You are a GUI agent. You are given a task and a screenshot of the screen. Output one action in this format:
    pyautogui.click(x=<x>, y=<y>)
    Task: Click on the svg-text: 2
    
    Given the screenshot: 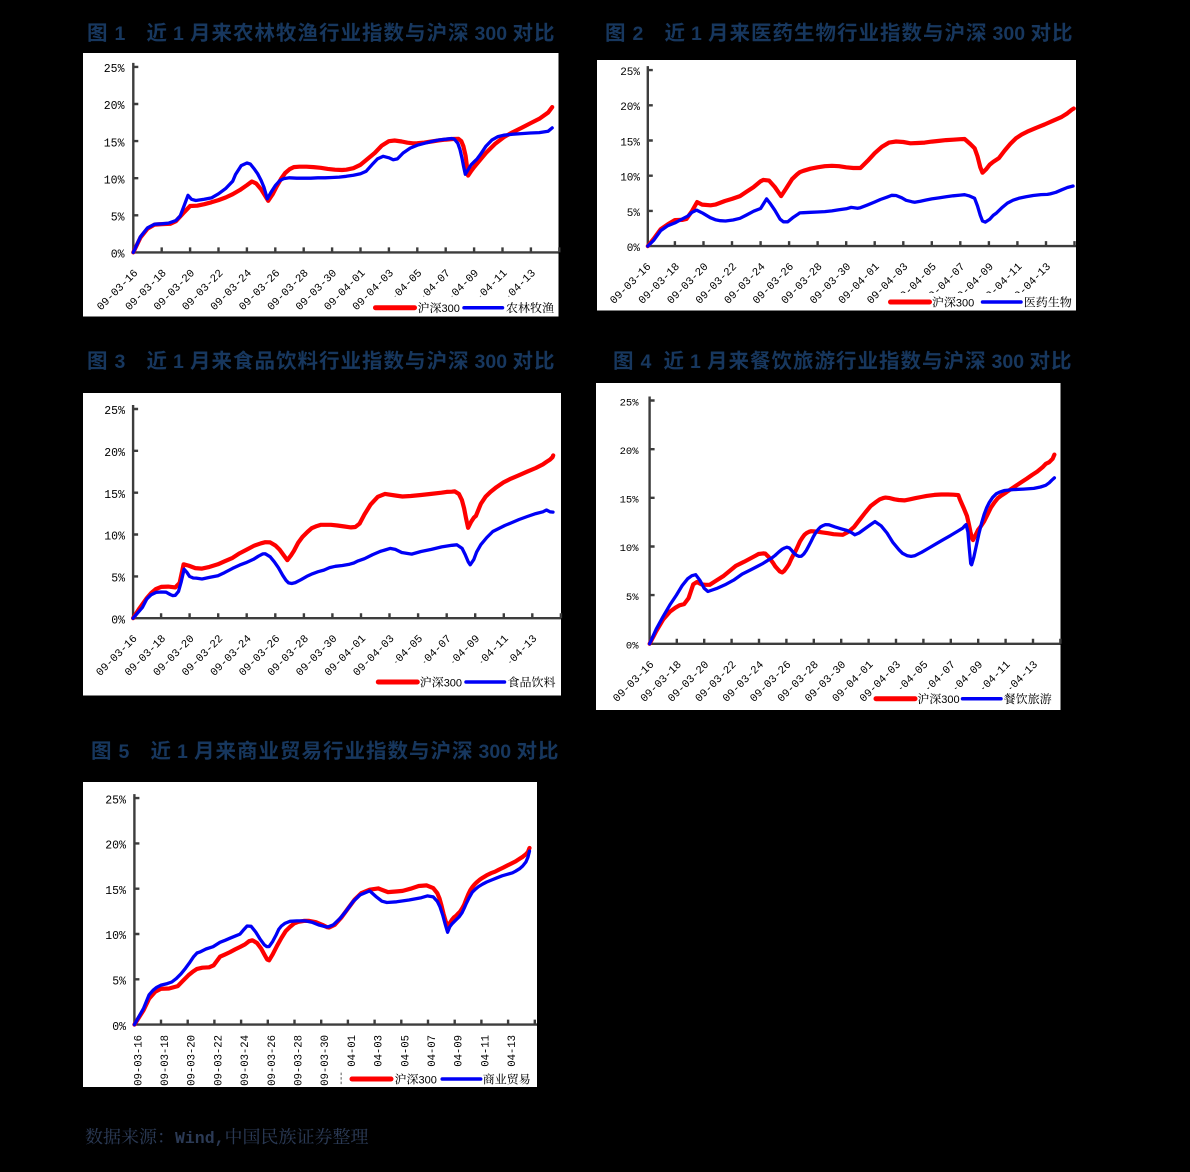 What is the action you would take?
    pyautogui.click(x=638, y=34)
    